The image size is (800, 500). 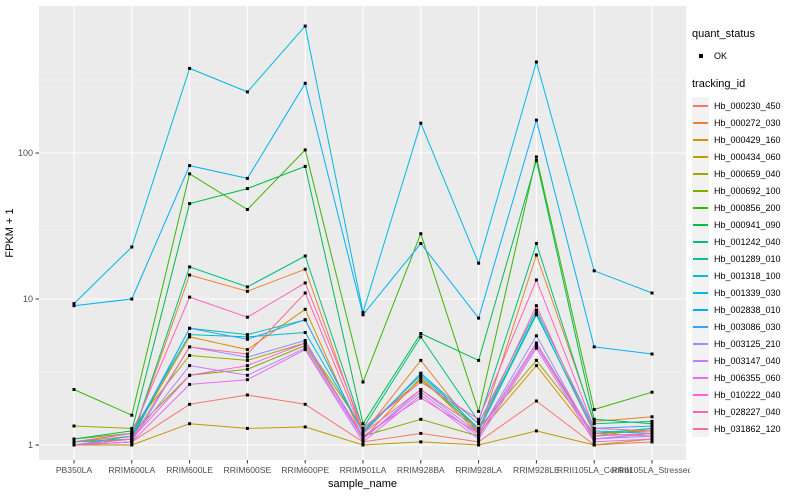 I want to click on x-tick-label: RRIM901LA, so click(x=363, y=470).